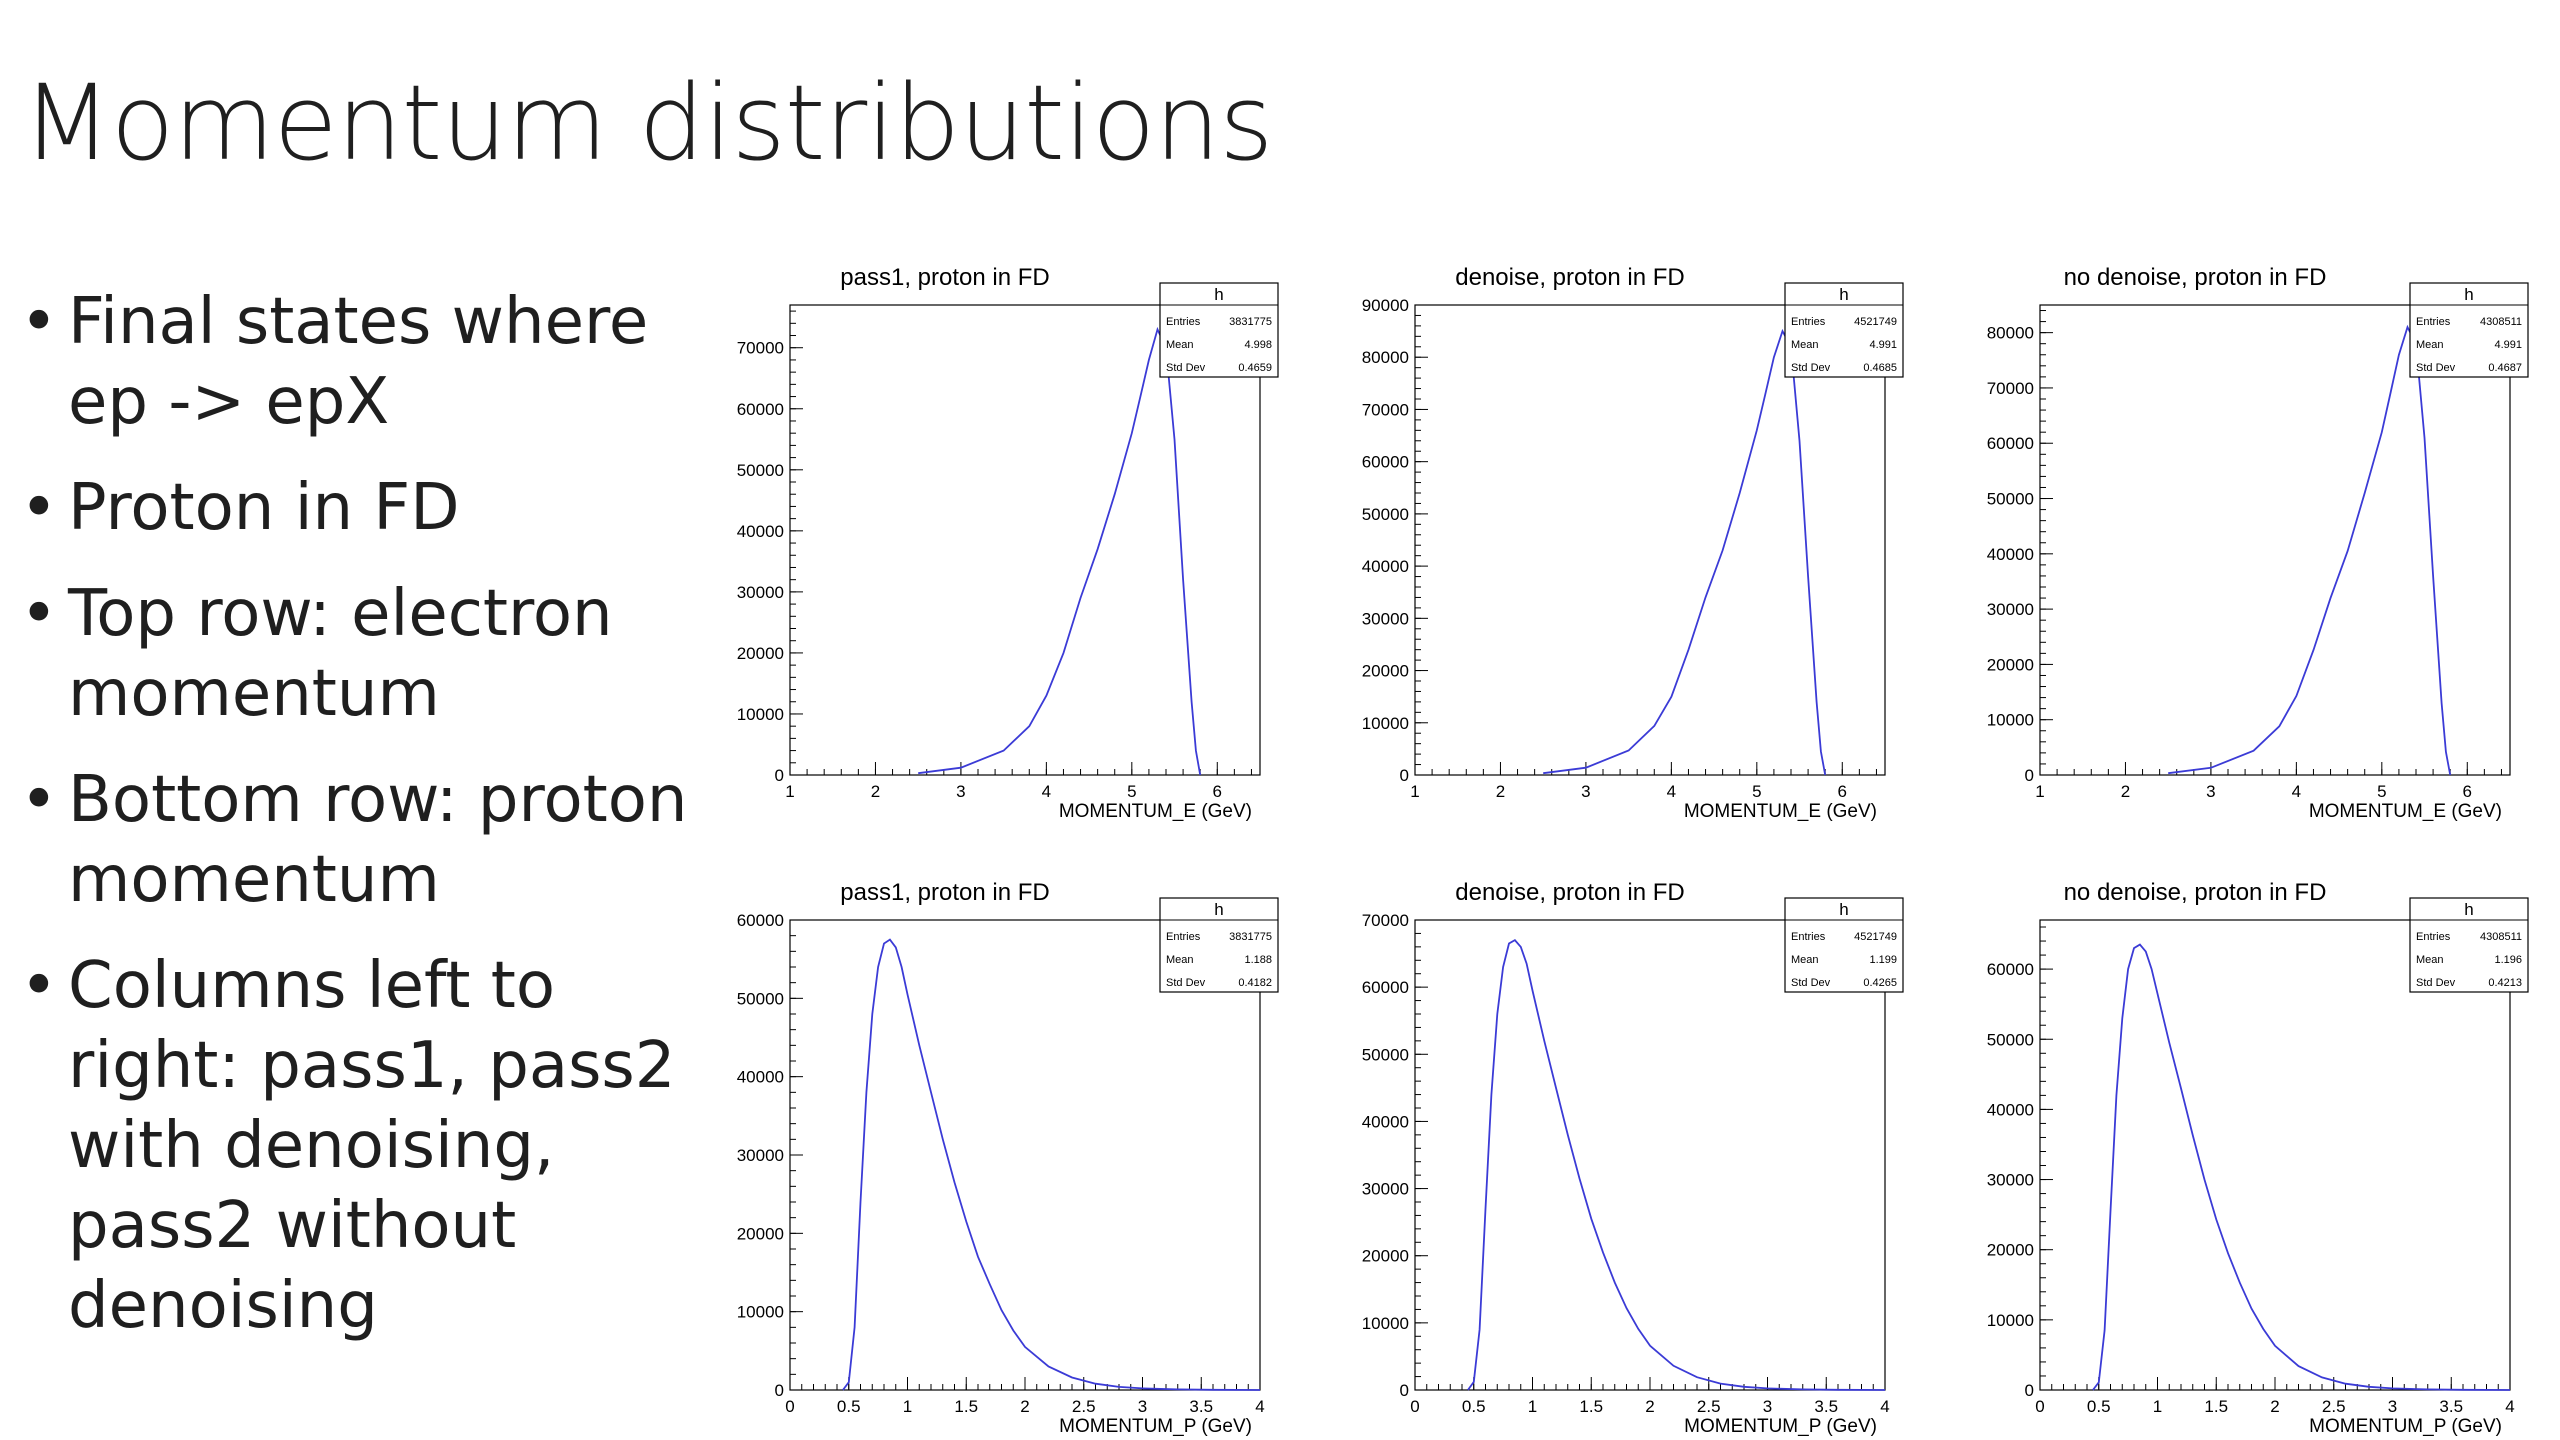  What do you see at coordinates (360, 508) in the screenshot?
I see `bullet-item: Proton in FD` at bounding box center [360, 508].